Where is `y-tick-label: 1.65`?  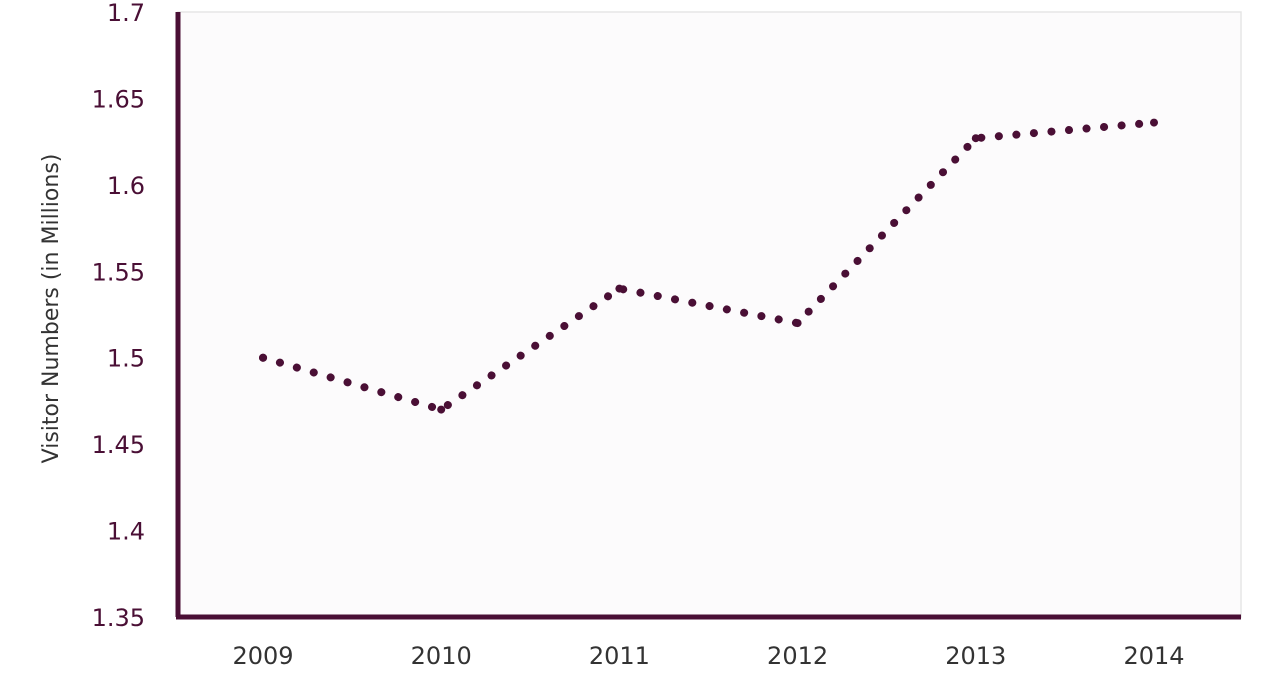 y-tick-label: 1.65 is located at coordinates (118, 99).